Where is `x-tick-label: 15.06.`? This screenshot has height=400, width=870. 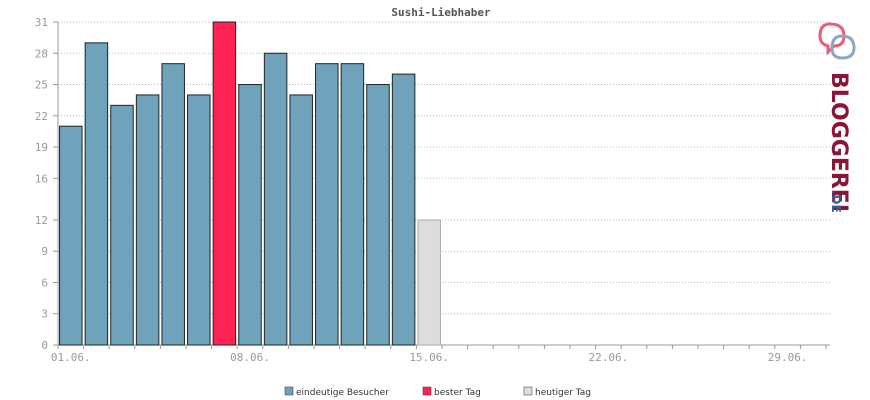
x-tick-label: 15.06. is located at coordinates (429, 357).